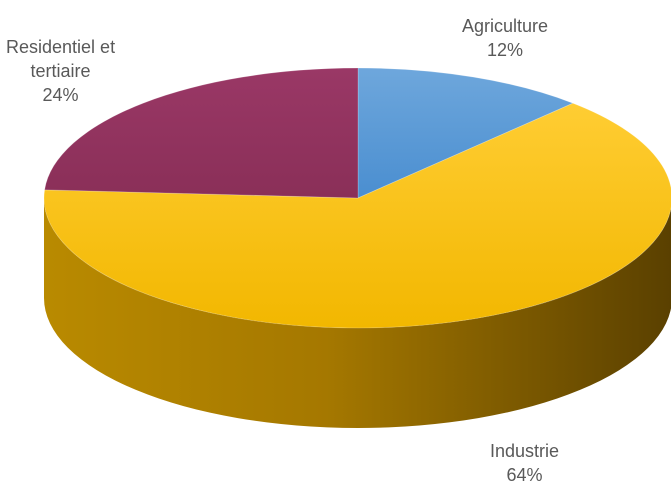  I want to click on data-label-value: 12%, so click(505, 50).